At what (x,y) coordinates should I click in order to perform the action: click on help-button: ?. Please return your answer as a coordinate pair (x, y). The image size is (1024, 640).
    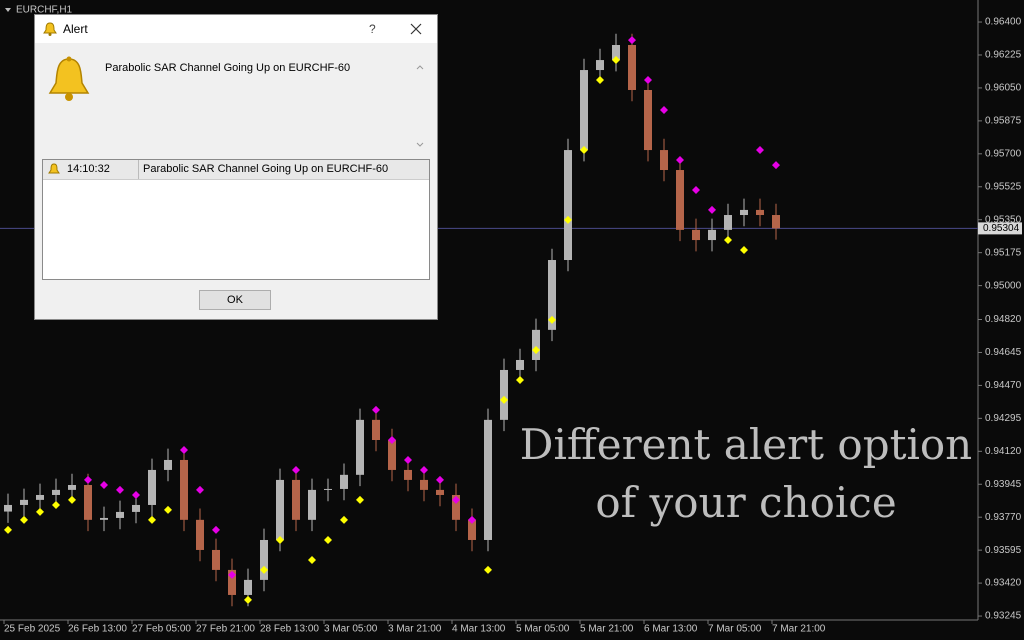
    Looking at the image, I should click on (372, 29).